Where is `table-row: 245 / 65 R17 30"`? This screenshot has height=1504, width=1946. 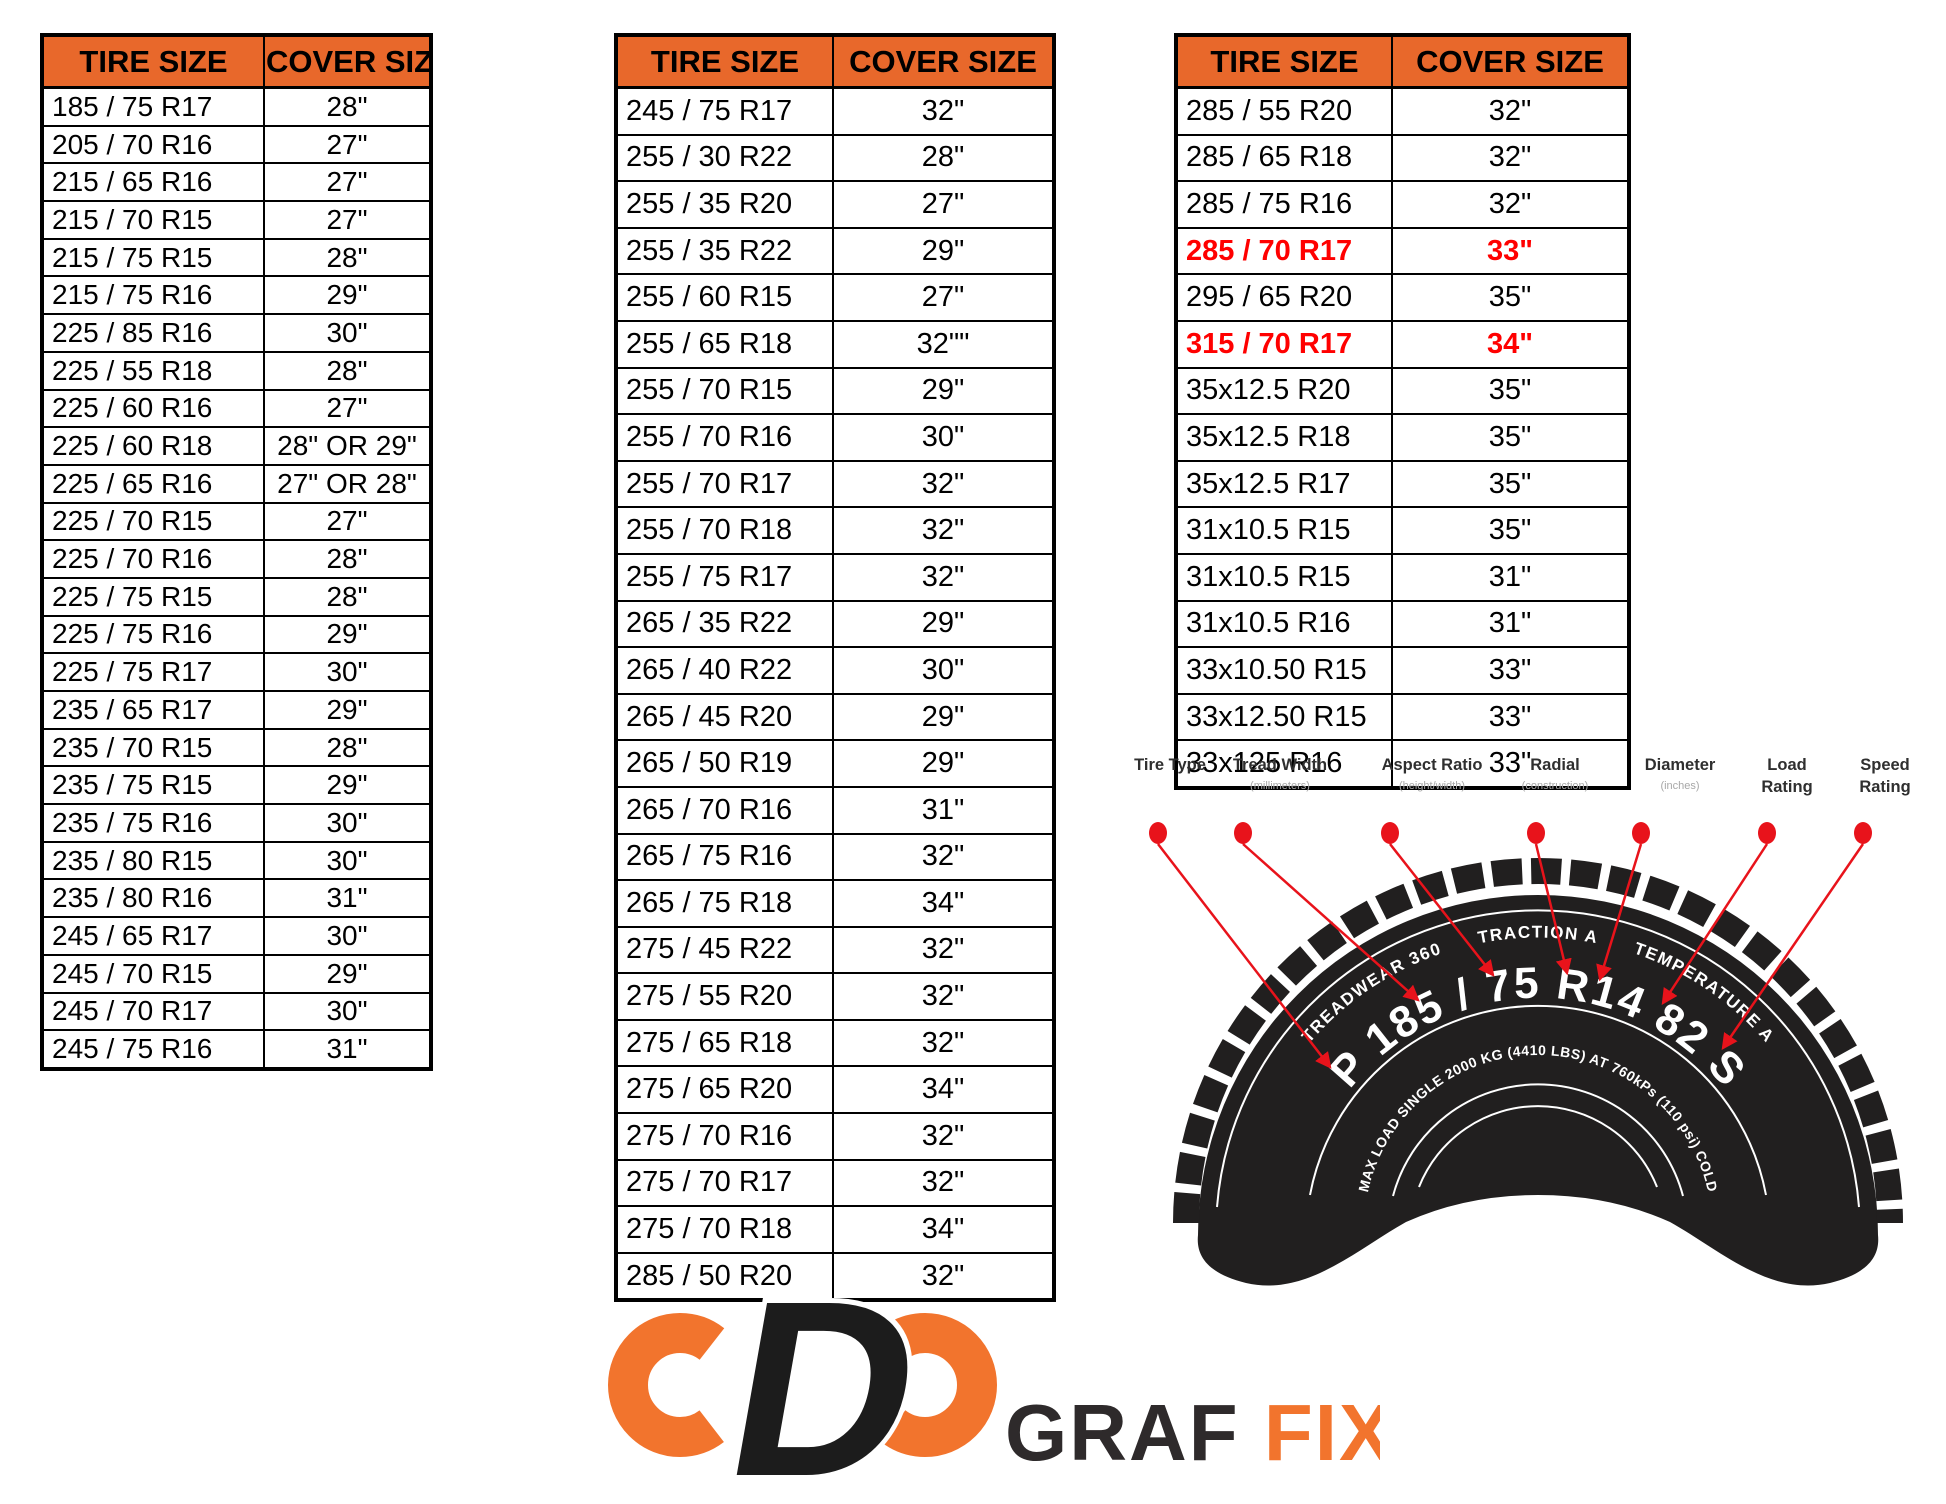
table-row: 245 / 65 R17 30" is located at coordinates (236, 936).